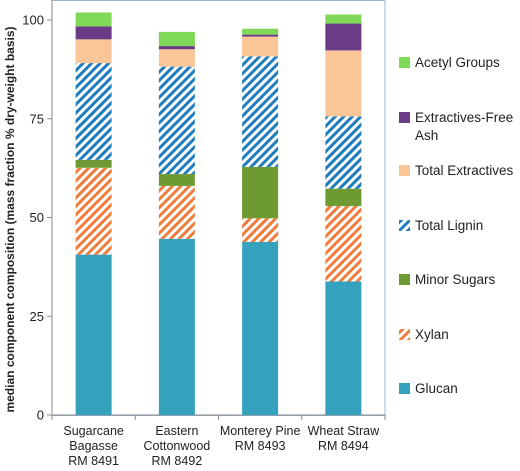 The height and width of the screenshot is (471, 520). Describe the element at coordinates (260, 431) in the screenshot. I see `x-tick-label: Monterey Pine` at that location.